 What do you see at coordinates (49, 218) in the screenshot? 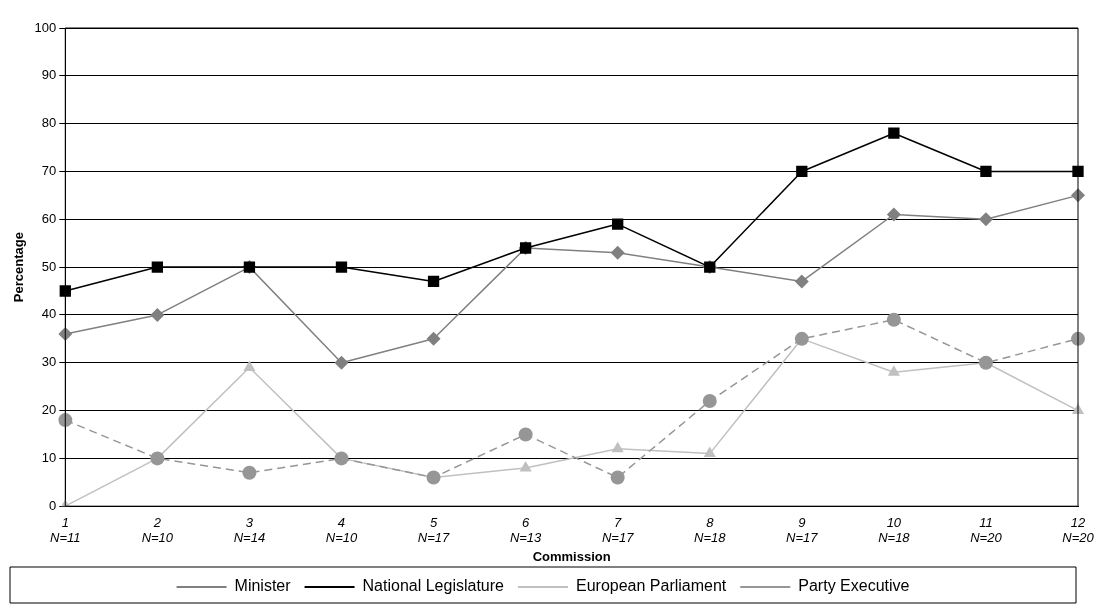
I see `y-tick-label: 60` at bounding box center [49, 218].